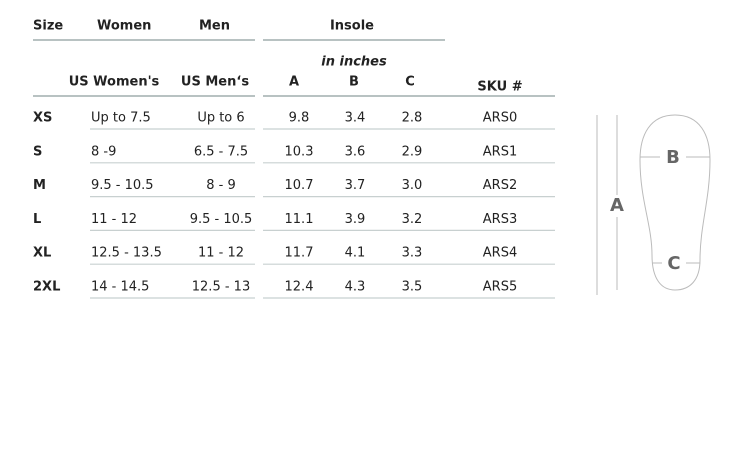 This screenshot has width=750, height=468. I want to click on cell: 11.1, so click(299, 219).